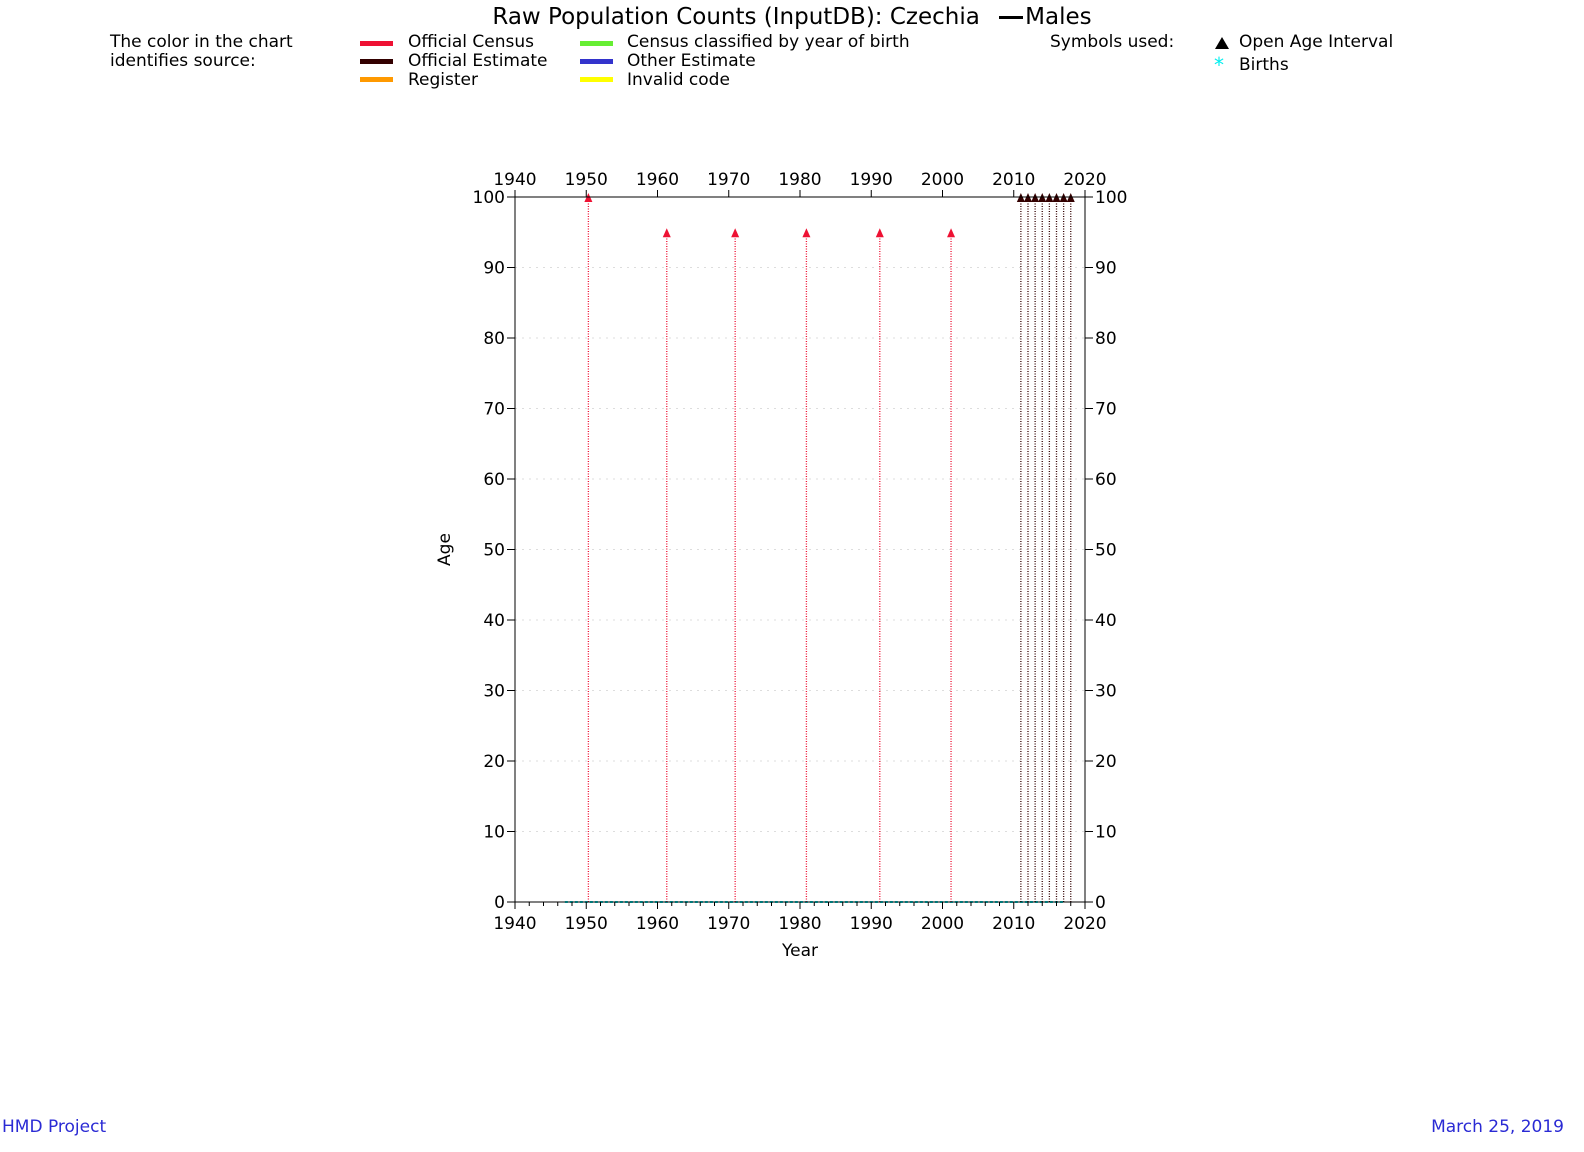 This screenshot has height=1152, width=1584. I want to click on y-tick-label-right: 80, so click(1106, 339).